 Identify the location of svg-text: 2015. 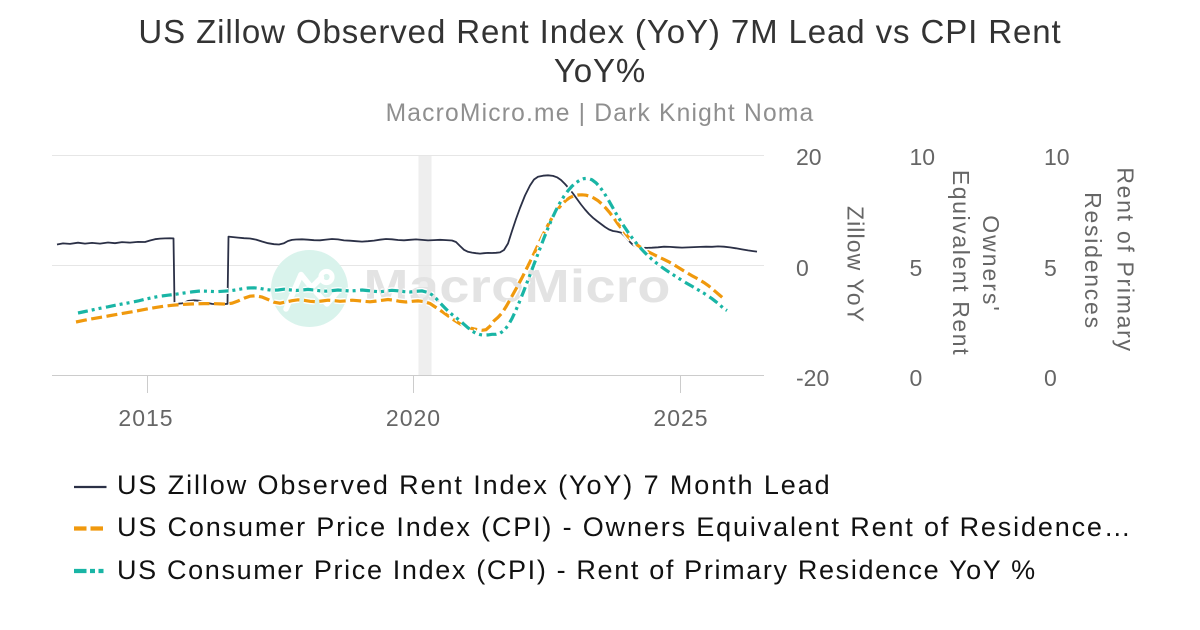
(145, 418).